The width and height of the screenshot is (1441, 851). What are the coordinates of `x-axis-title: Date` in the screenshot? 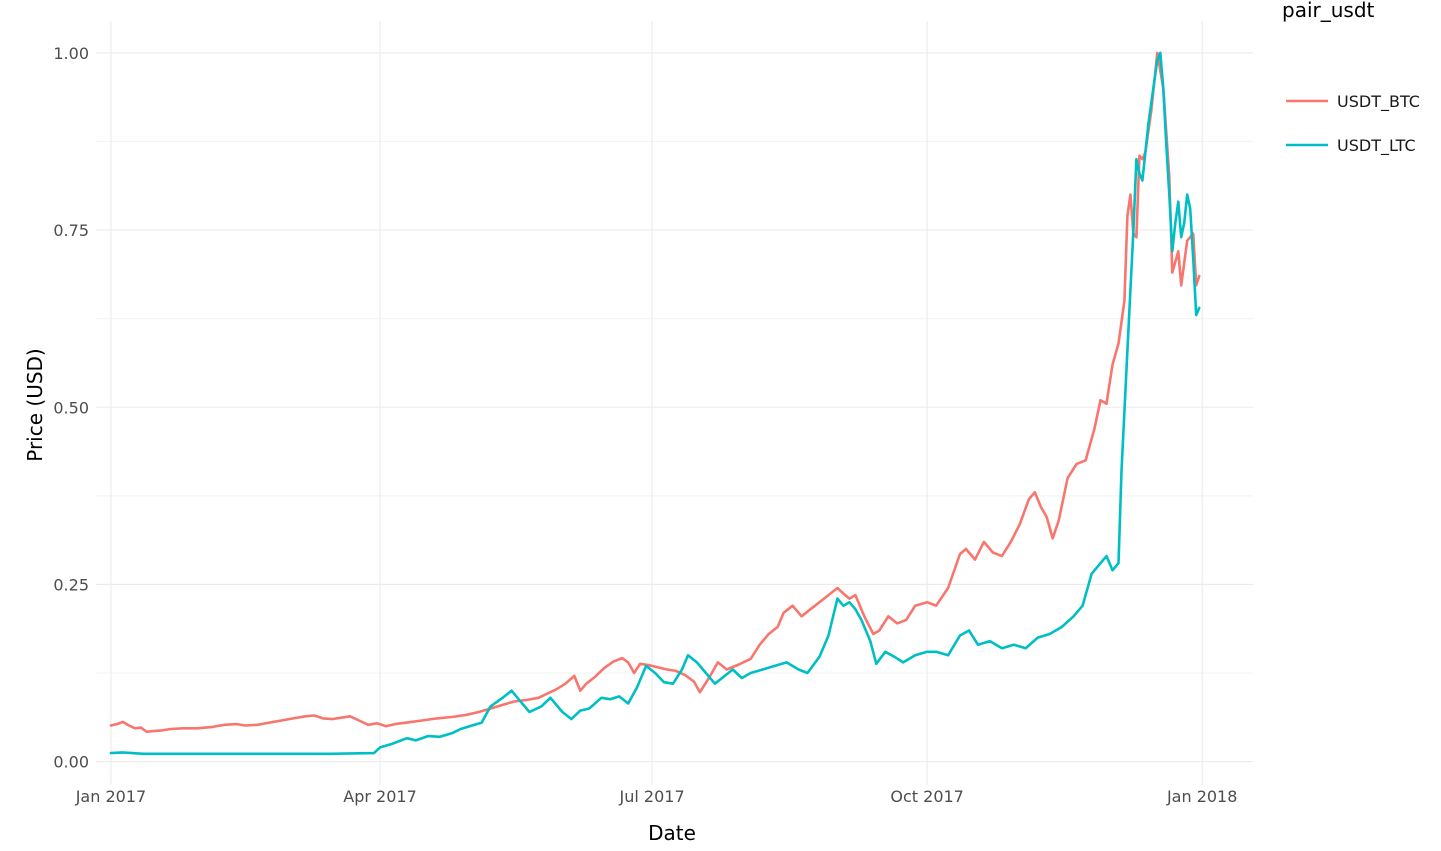 It's located at (672, 833).